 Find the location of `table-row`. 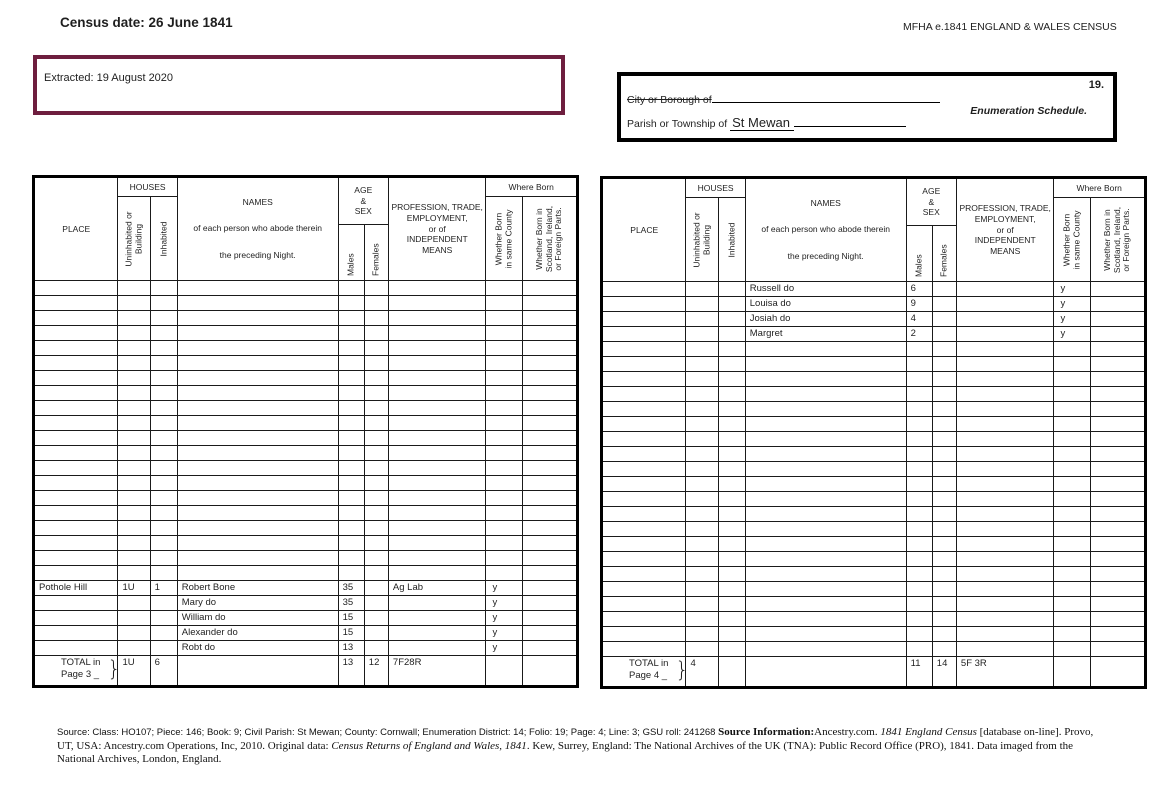

table-row is located at coordinates (305, 303).